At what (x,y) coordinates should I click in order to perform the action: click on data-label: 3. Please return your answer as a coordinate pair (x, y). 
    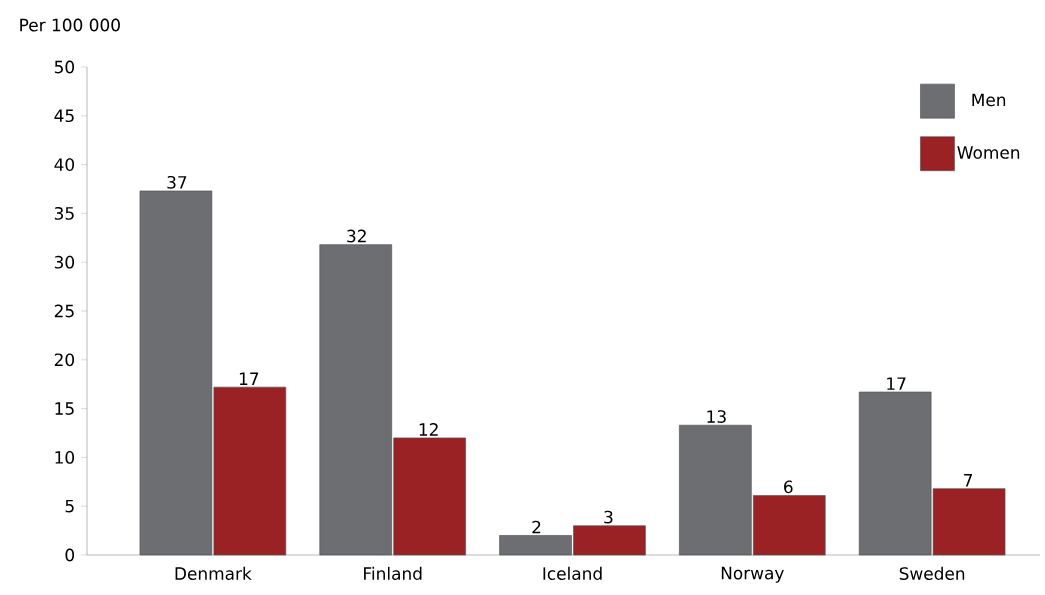
    Looking at the image, I should click on (608, 517).